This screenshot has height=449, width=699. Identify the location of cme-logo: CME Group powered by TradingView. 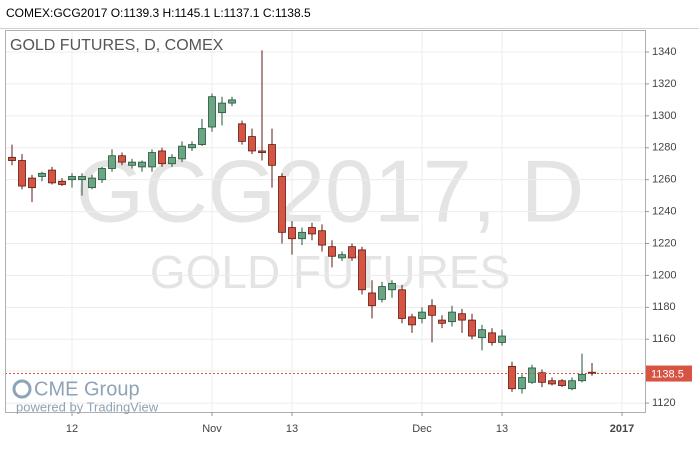
(85, 396).